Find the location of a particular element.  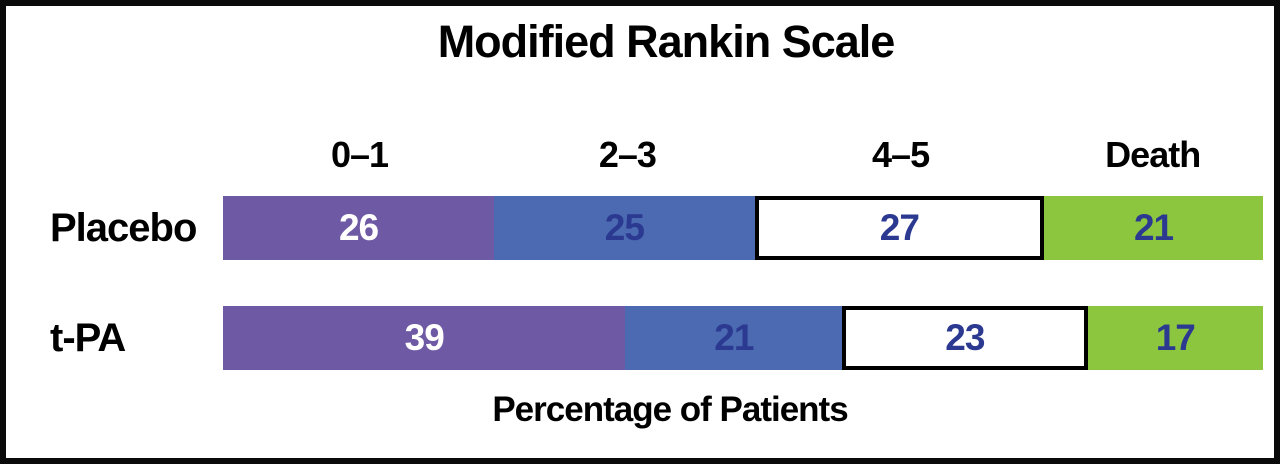

category-header-row: 0–1 2–3 4–5 Death is located at coordinates (743, 155).